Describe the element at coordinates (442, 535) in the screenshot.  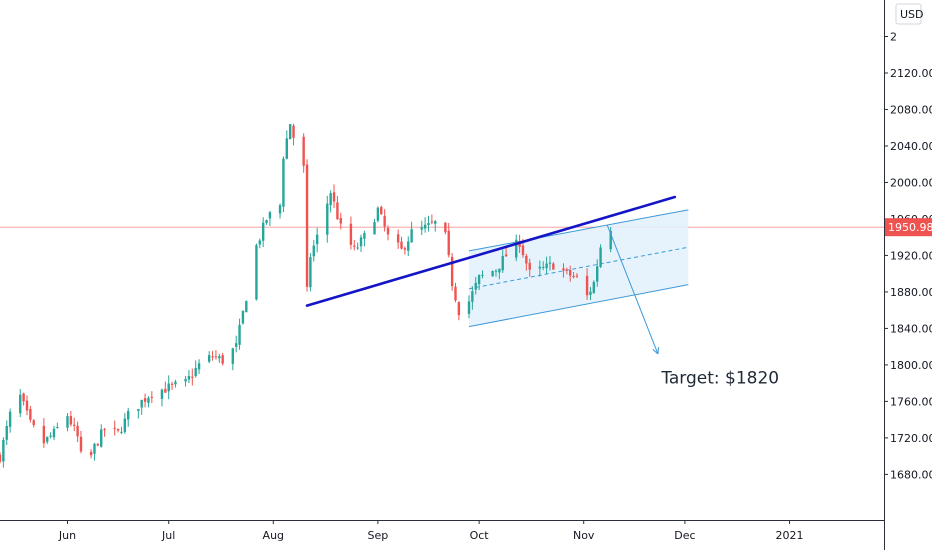
I see `time-axis: Jun Jul Aug Sep Oct Nov Dec 2021` at that location.